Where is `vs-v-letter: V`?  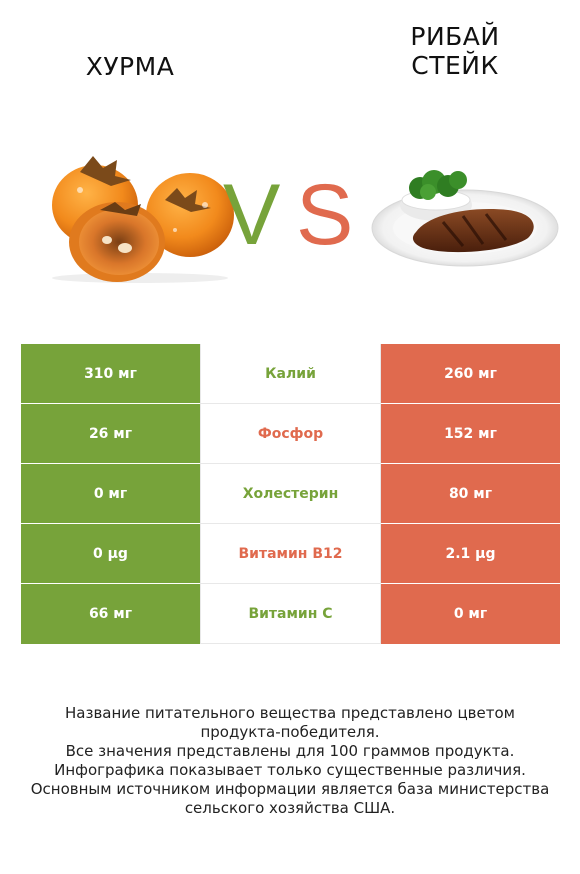 vs-v-letter: V is located at coordinates (252, 215).